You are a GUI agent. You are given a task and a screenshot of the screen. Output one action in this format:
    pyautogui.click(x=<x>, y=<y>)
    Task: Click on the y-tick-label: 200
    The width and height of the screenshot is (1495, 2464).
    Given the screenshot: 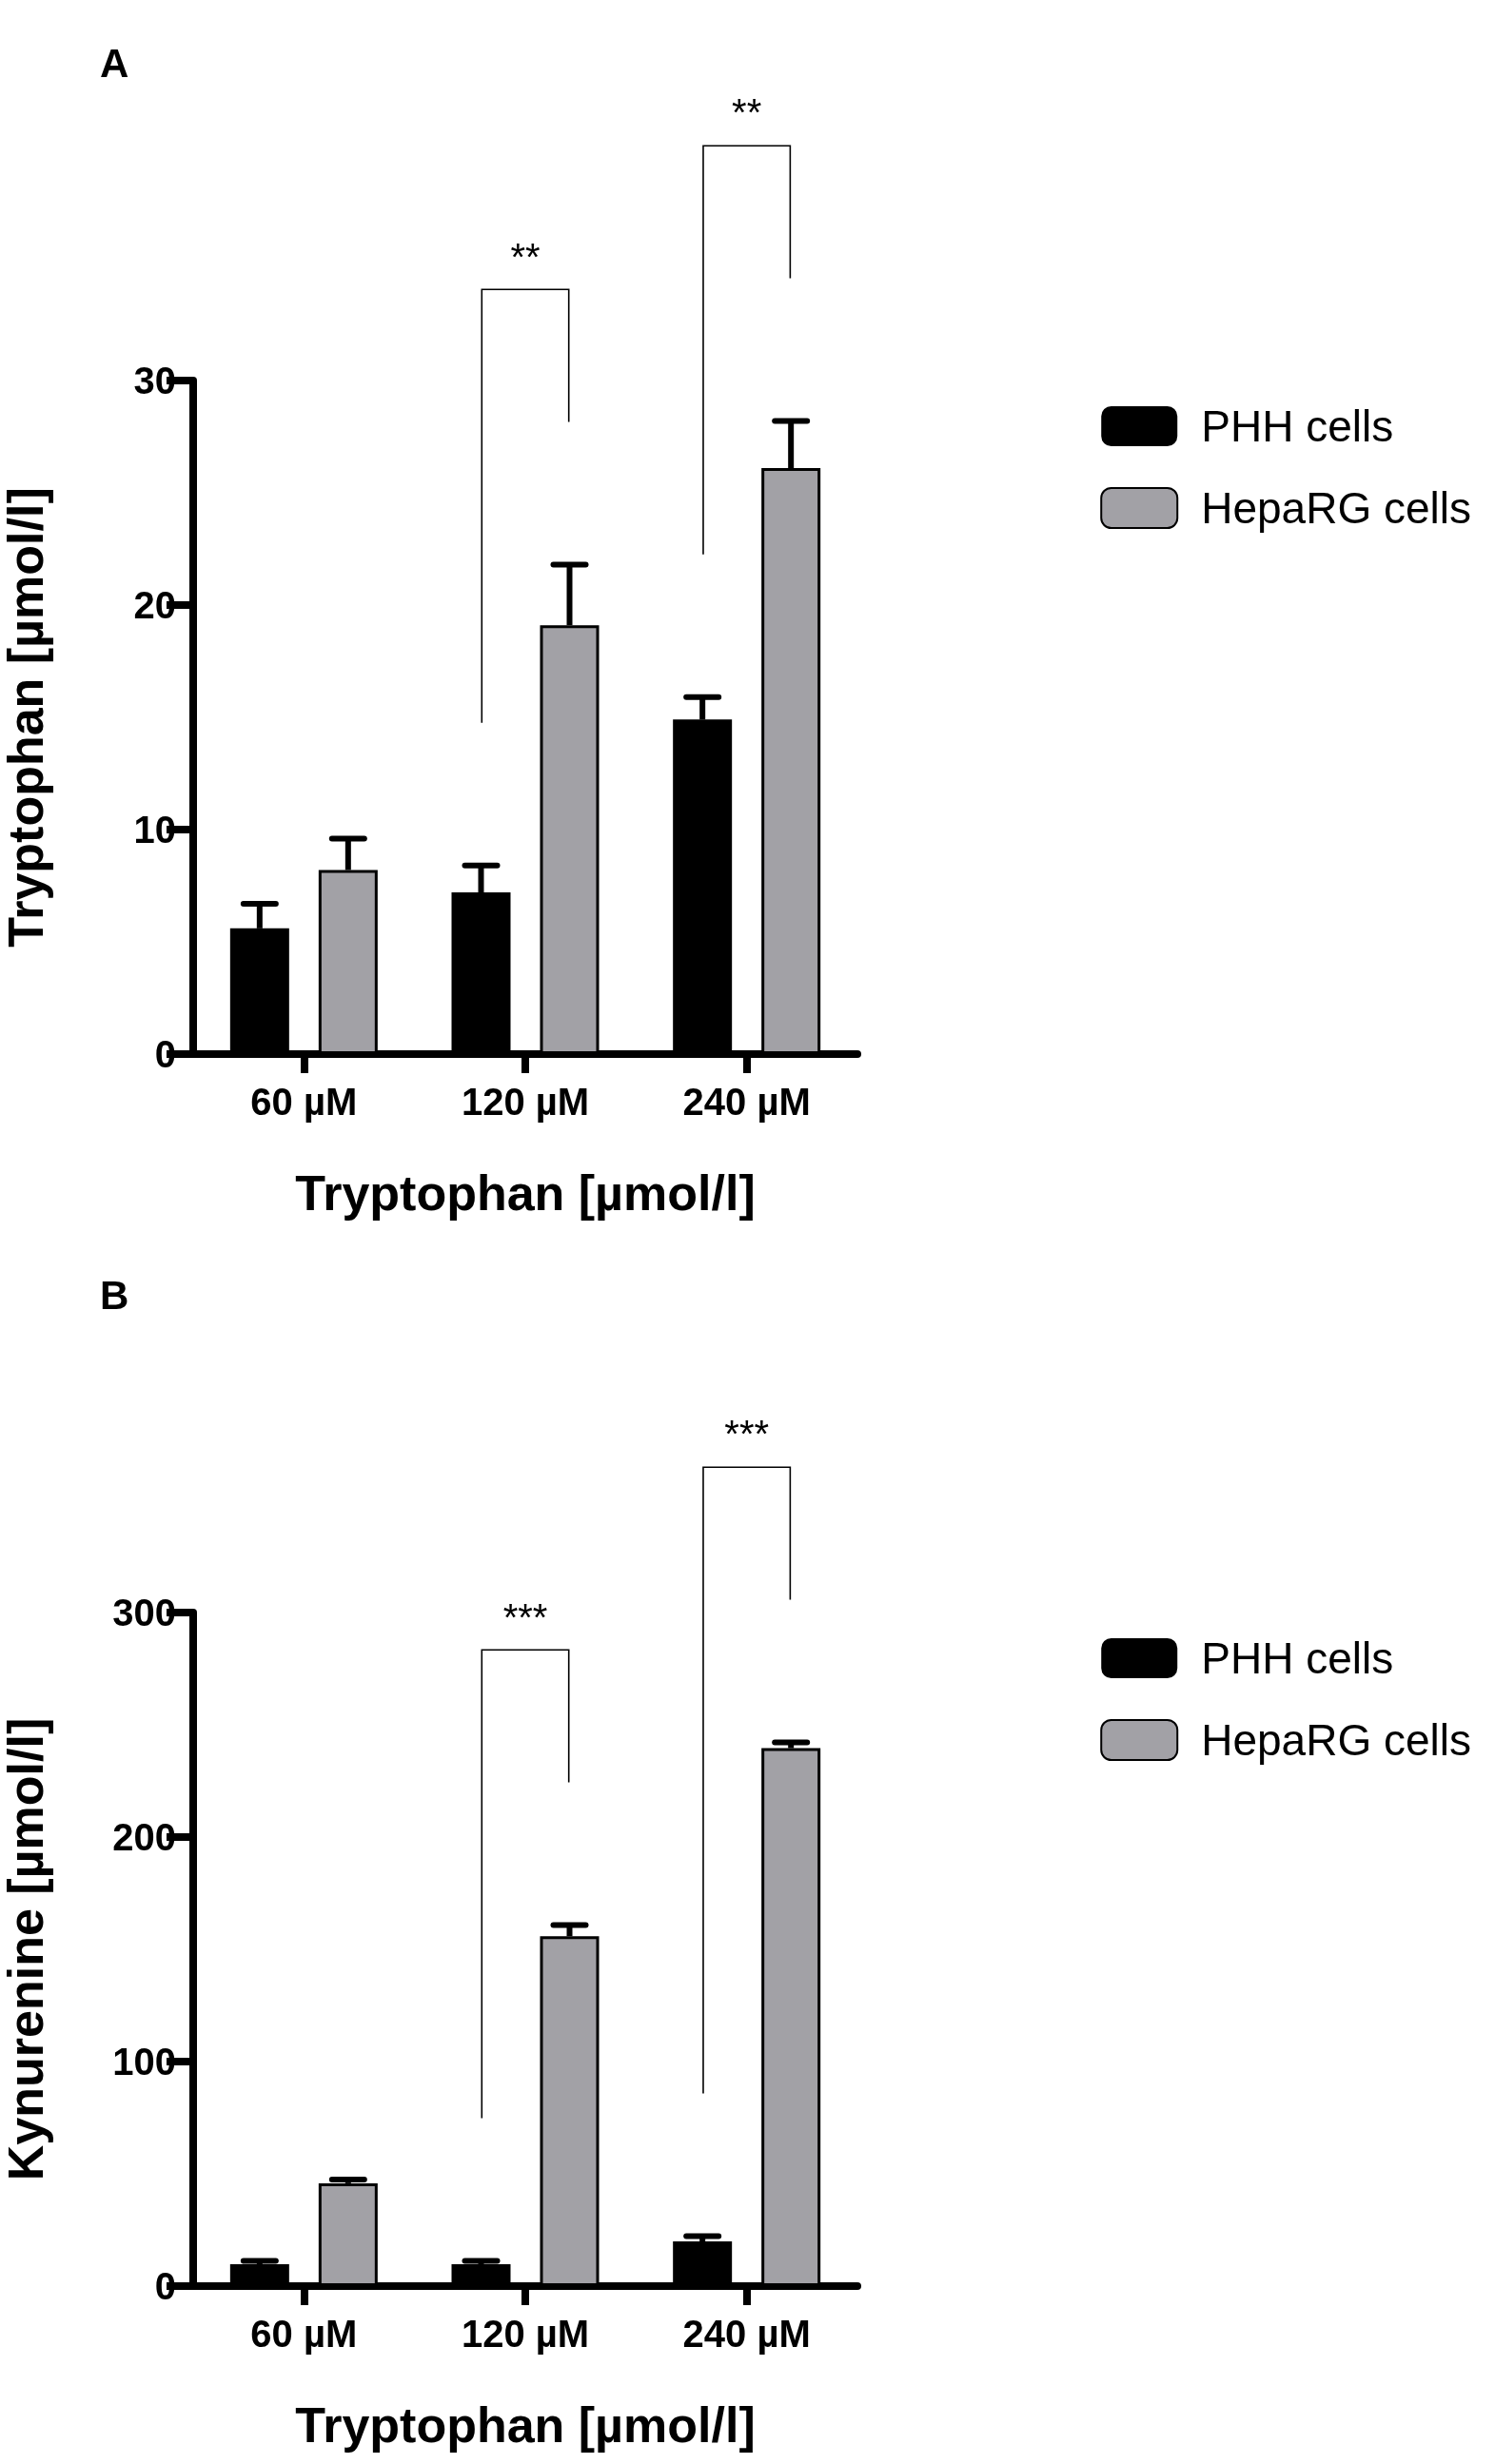 What is the action you would take?
    pyautogui.click(x=144, y=1837)
    